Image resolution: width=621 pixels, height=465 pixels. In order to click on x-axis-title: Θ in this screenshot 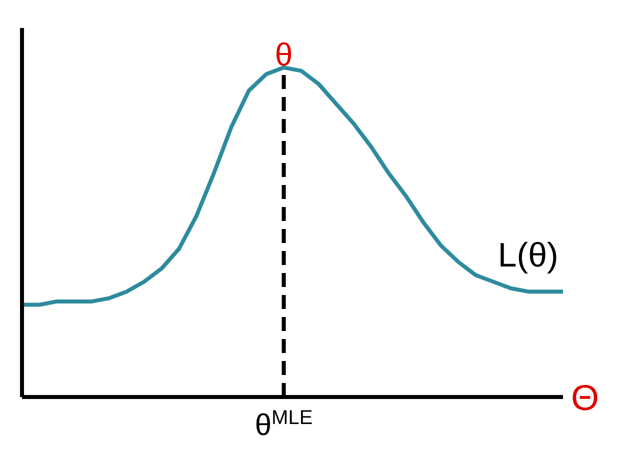, I will do `click(585, 397)`.